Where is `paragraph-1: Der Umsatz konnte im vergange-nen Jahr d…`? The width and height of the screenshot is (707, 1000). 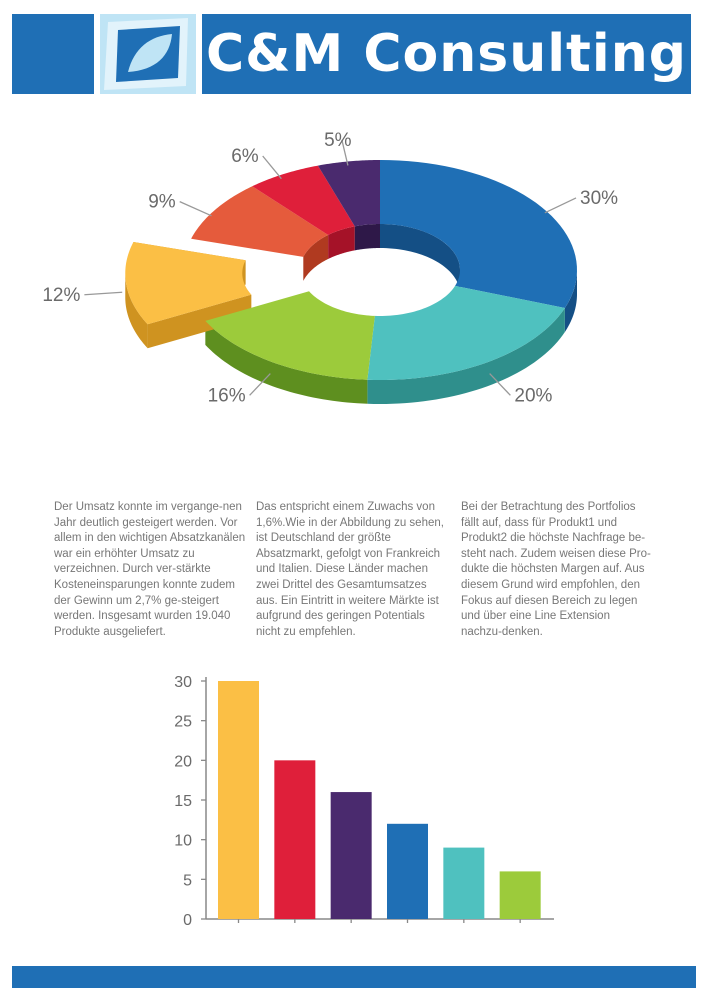 paragraph-1: Der Umsatz konnte im vergange-nen Jahr d… is located at coordinates (150, 569).